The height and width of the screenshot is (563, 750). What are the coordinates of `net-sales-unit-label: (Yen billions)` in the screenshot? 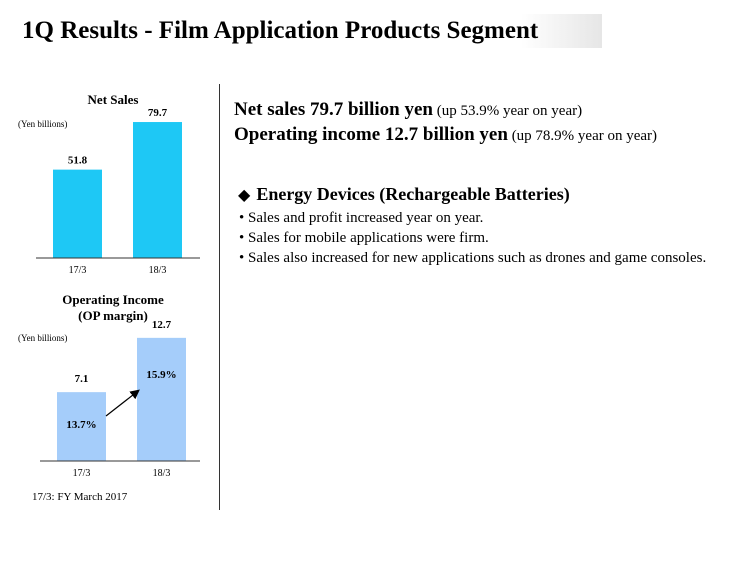 It's located at (42, 124).